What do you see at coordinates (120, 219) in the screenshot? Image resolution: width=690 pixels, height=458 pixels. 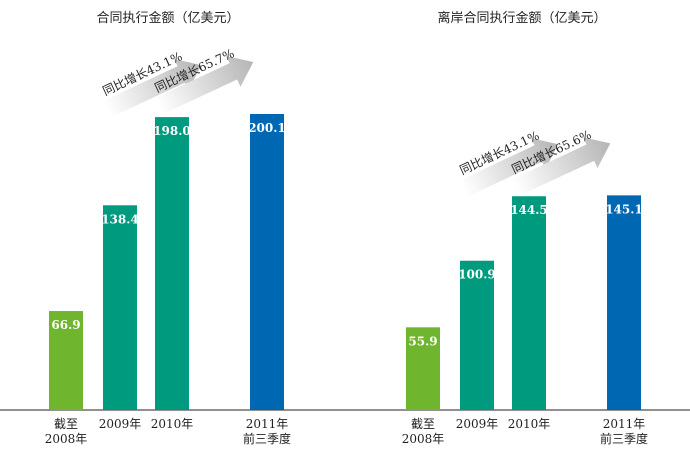 I see `data-label-2: 138.4` at bounding box center [120, 219].